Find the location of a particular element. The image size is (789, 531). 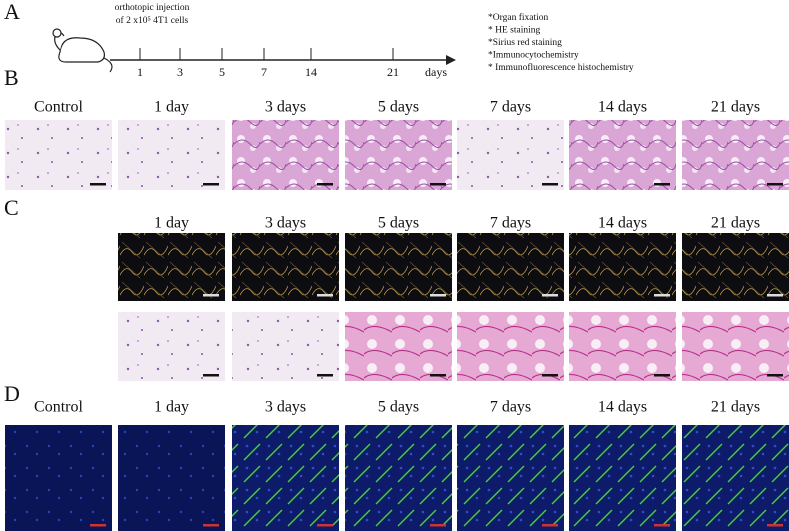

timeline-tick-label: 5 is located at coordinates (222, 72).